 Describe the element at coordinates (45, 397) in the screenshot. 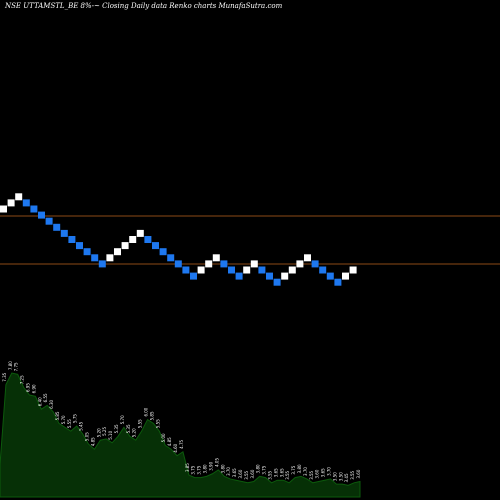

I see `price-label: 6.55` at that location.